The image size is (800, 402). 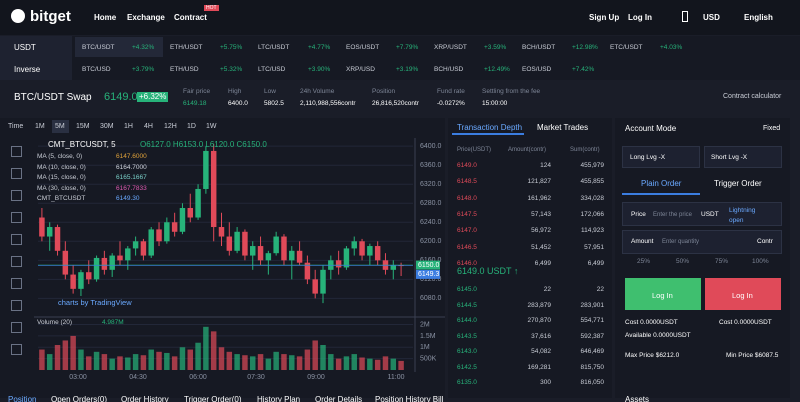 I want to click on ticker-pair: LTC/USD, so click(x=272, y=69).